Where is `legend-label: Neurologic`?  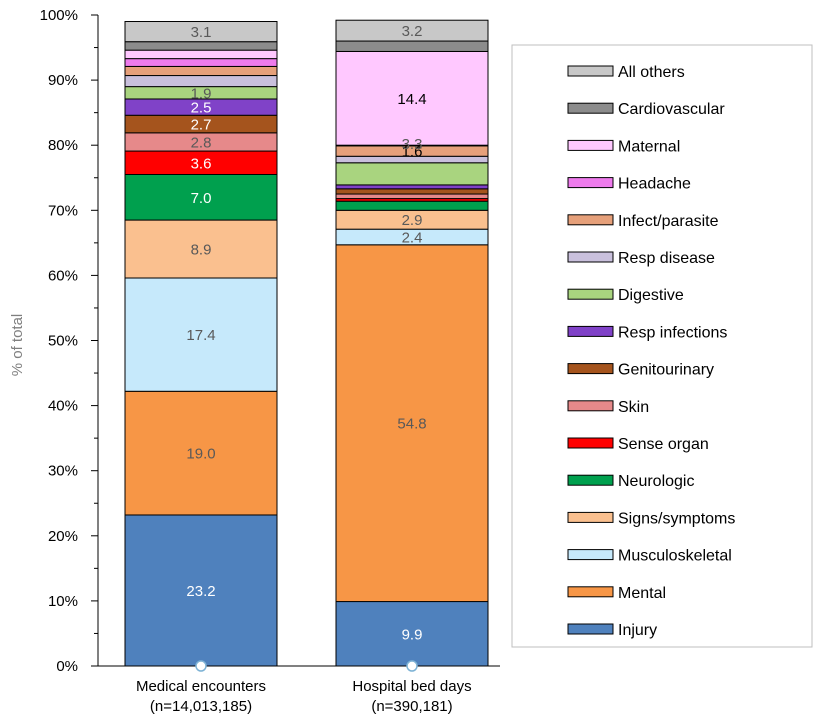
legend-label: Neurologic is located at coordinates (656, 481).